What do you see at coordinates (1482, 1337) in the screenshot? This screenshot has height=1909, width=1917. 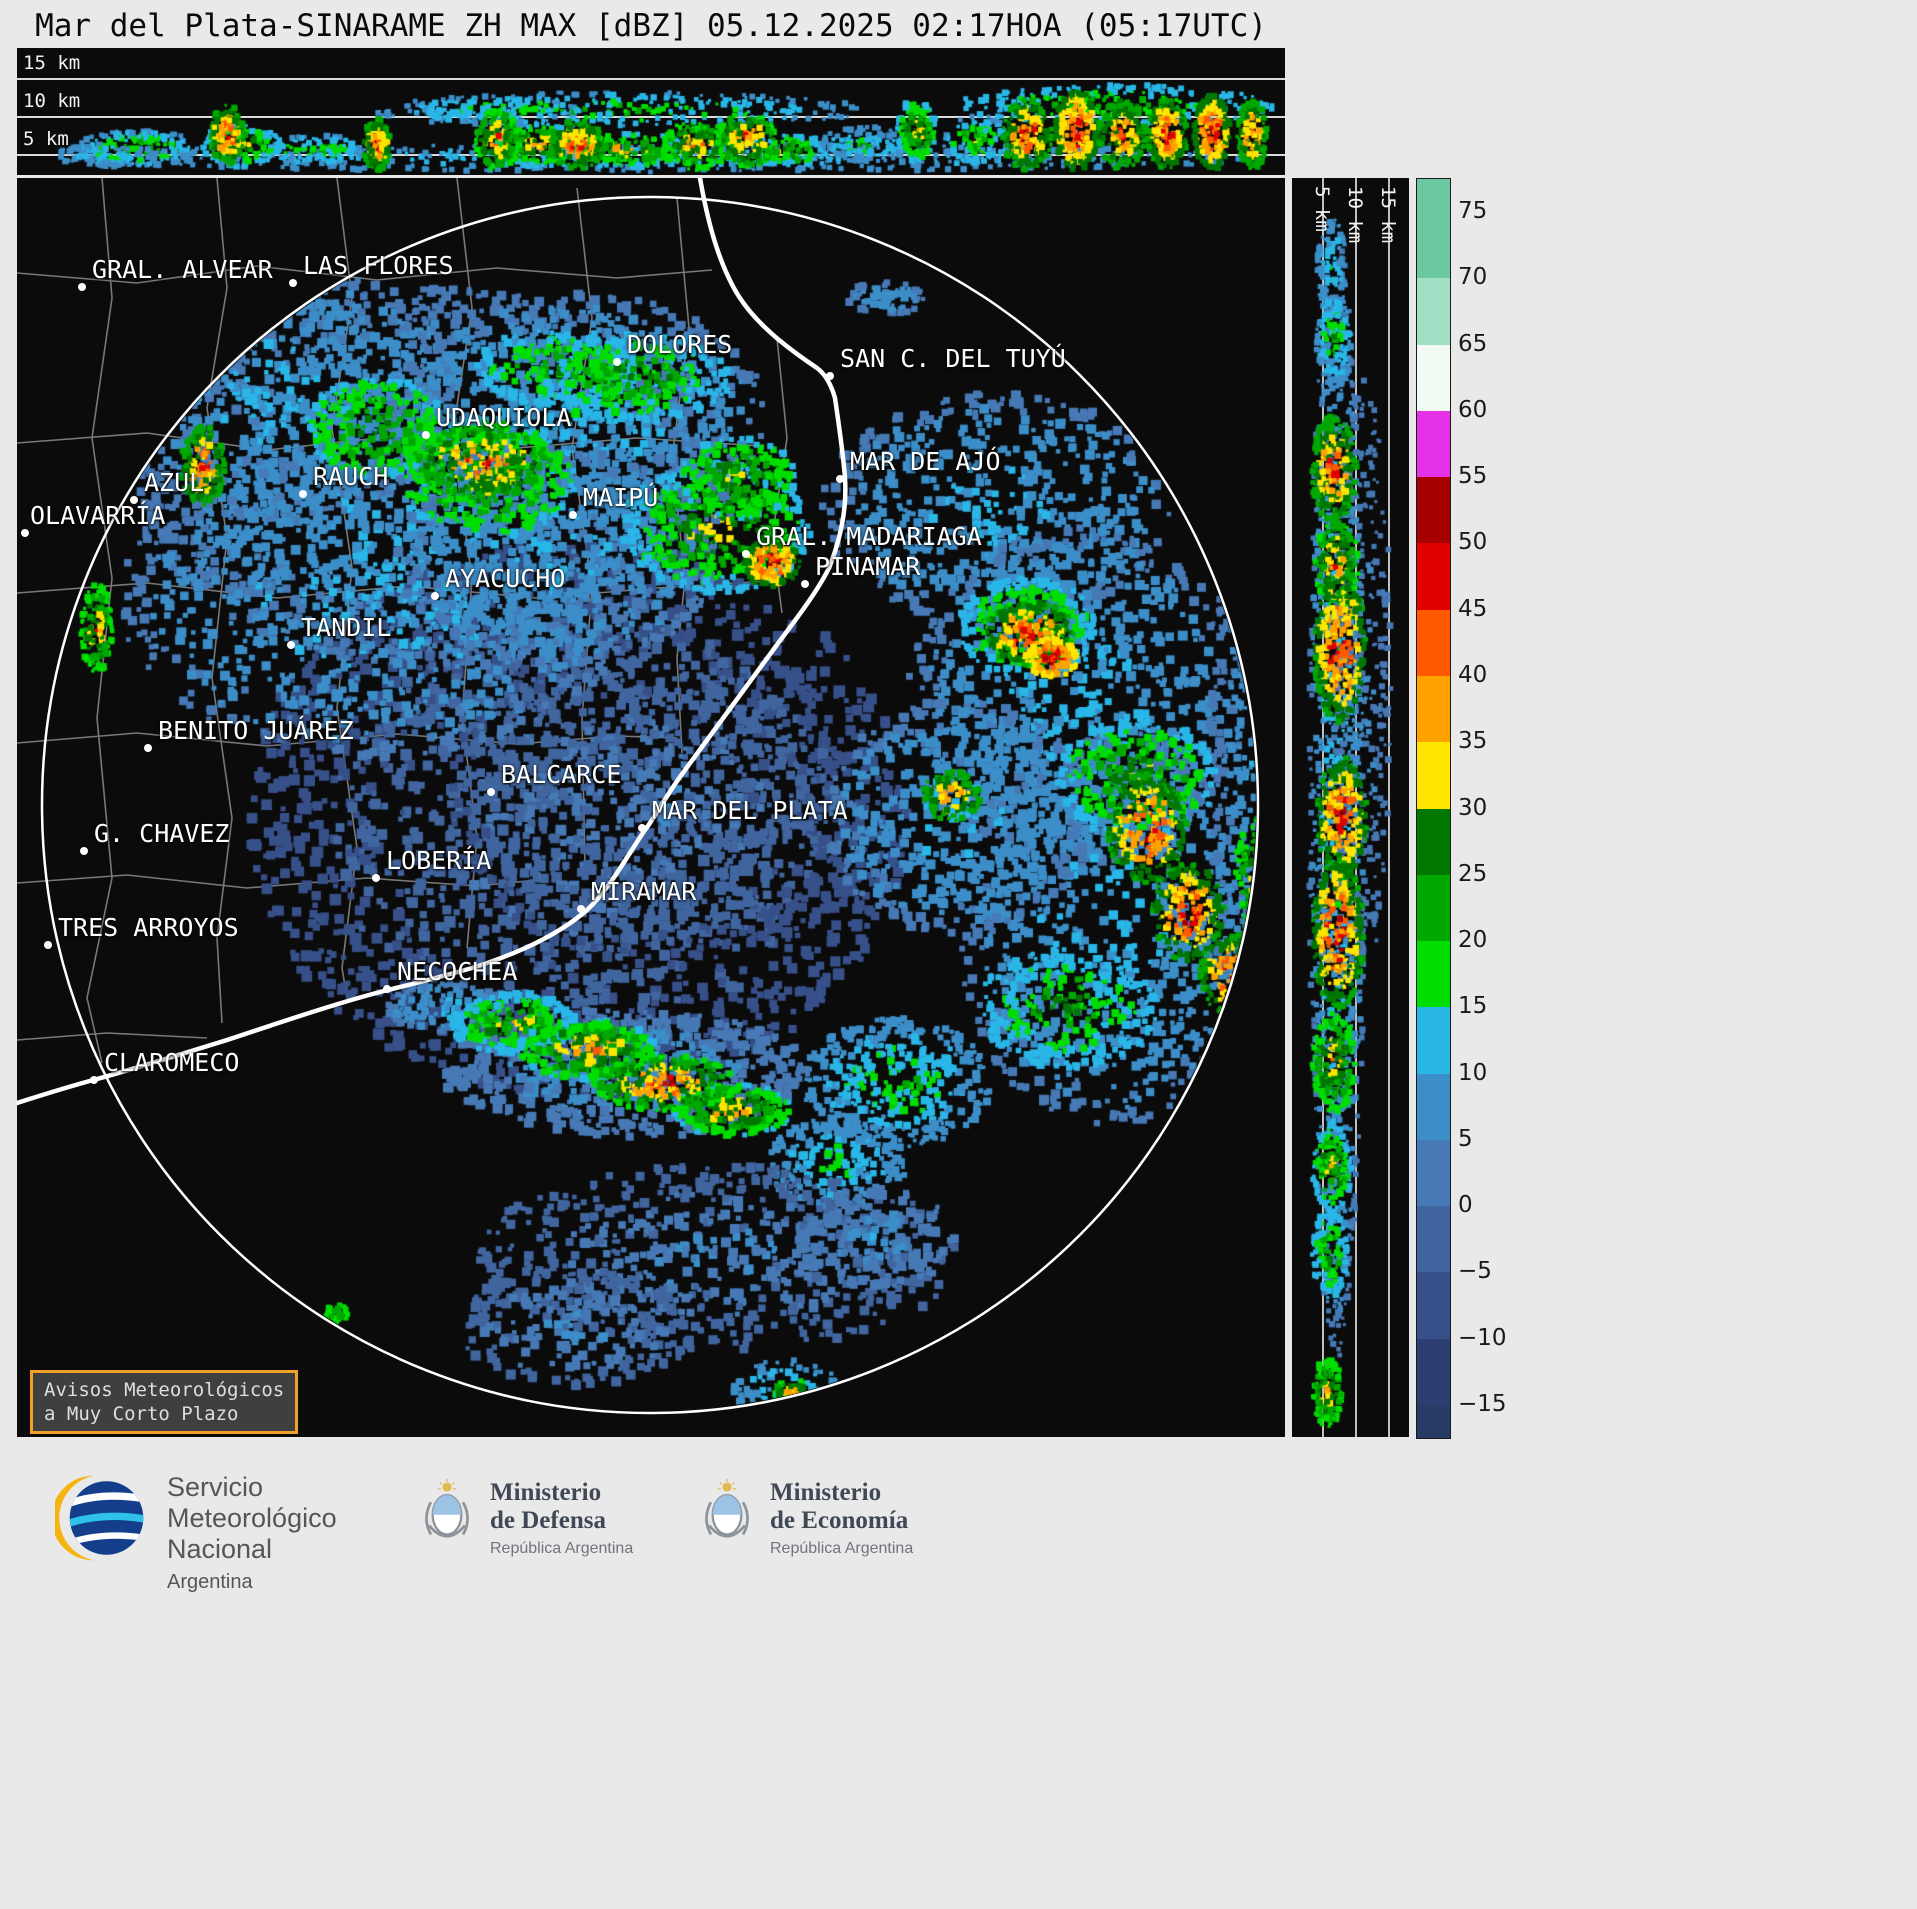 I see `colorbar-tick-label: −10` at bounding box center [1482, 1337].